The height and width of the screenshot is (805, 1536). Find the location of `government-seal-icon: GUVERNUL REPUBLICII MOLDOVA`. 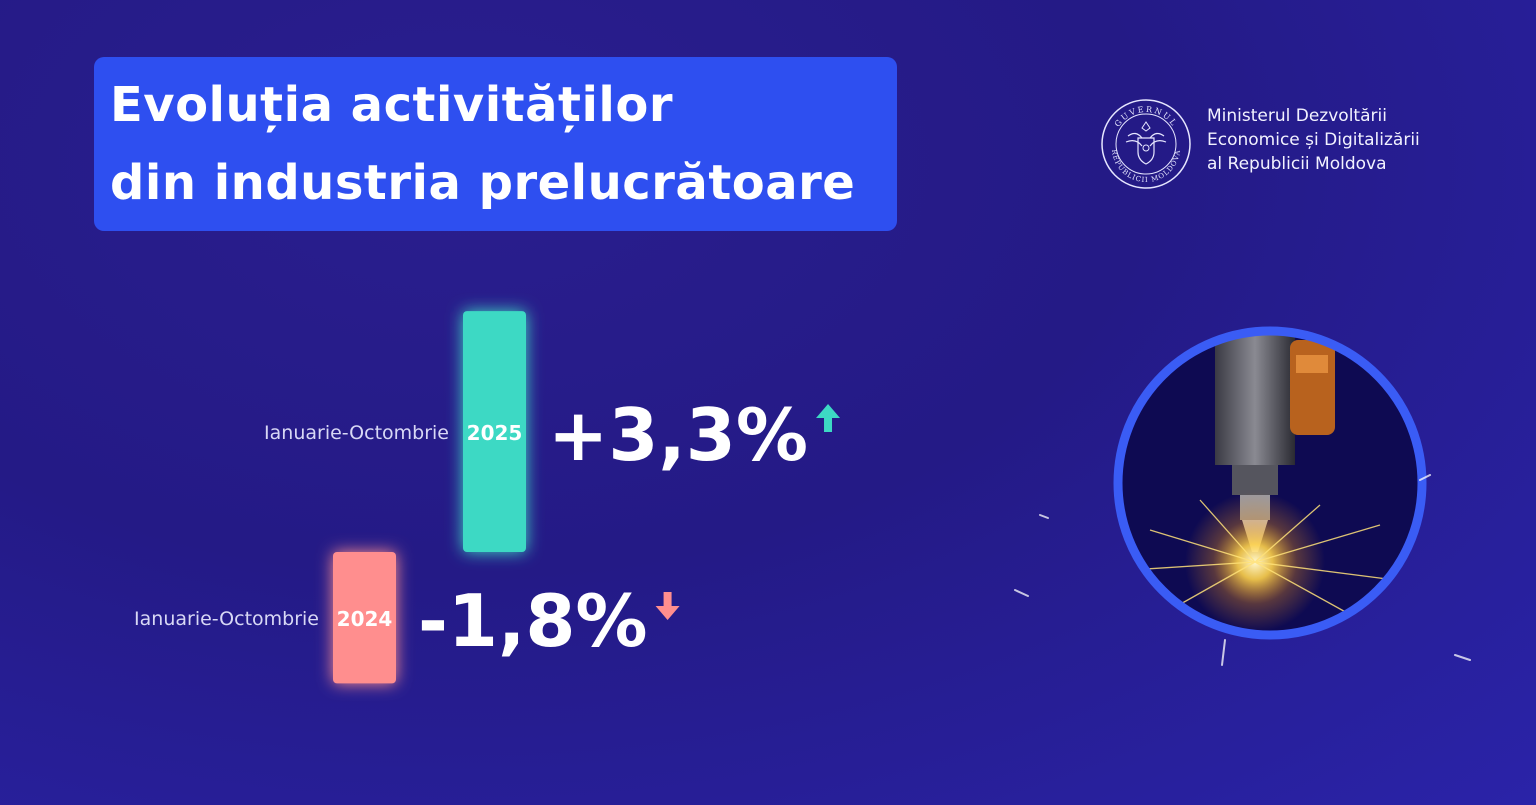

government-seal-icon: GUVERNUL REPUBLICII MOLDOVA is located at coordinates (1146, 144).